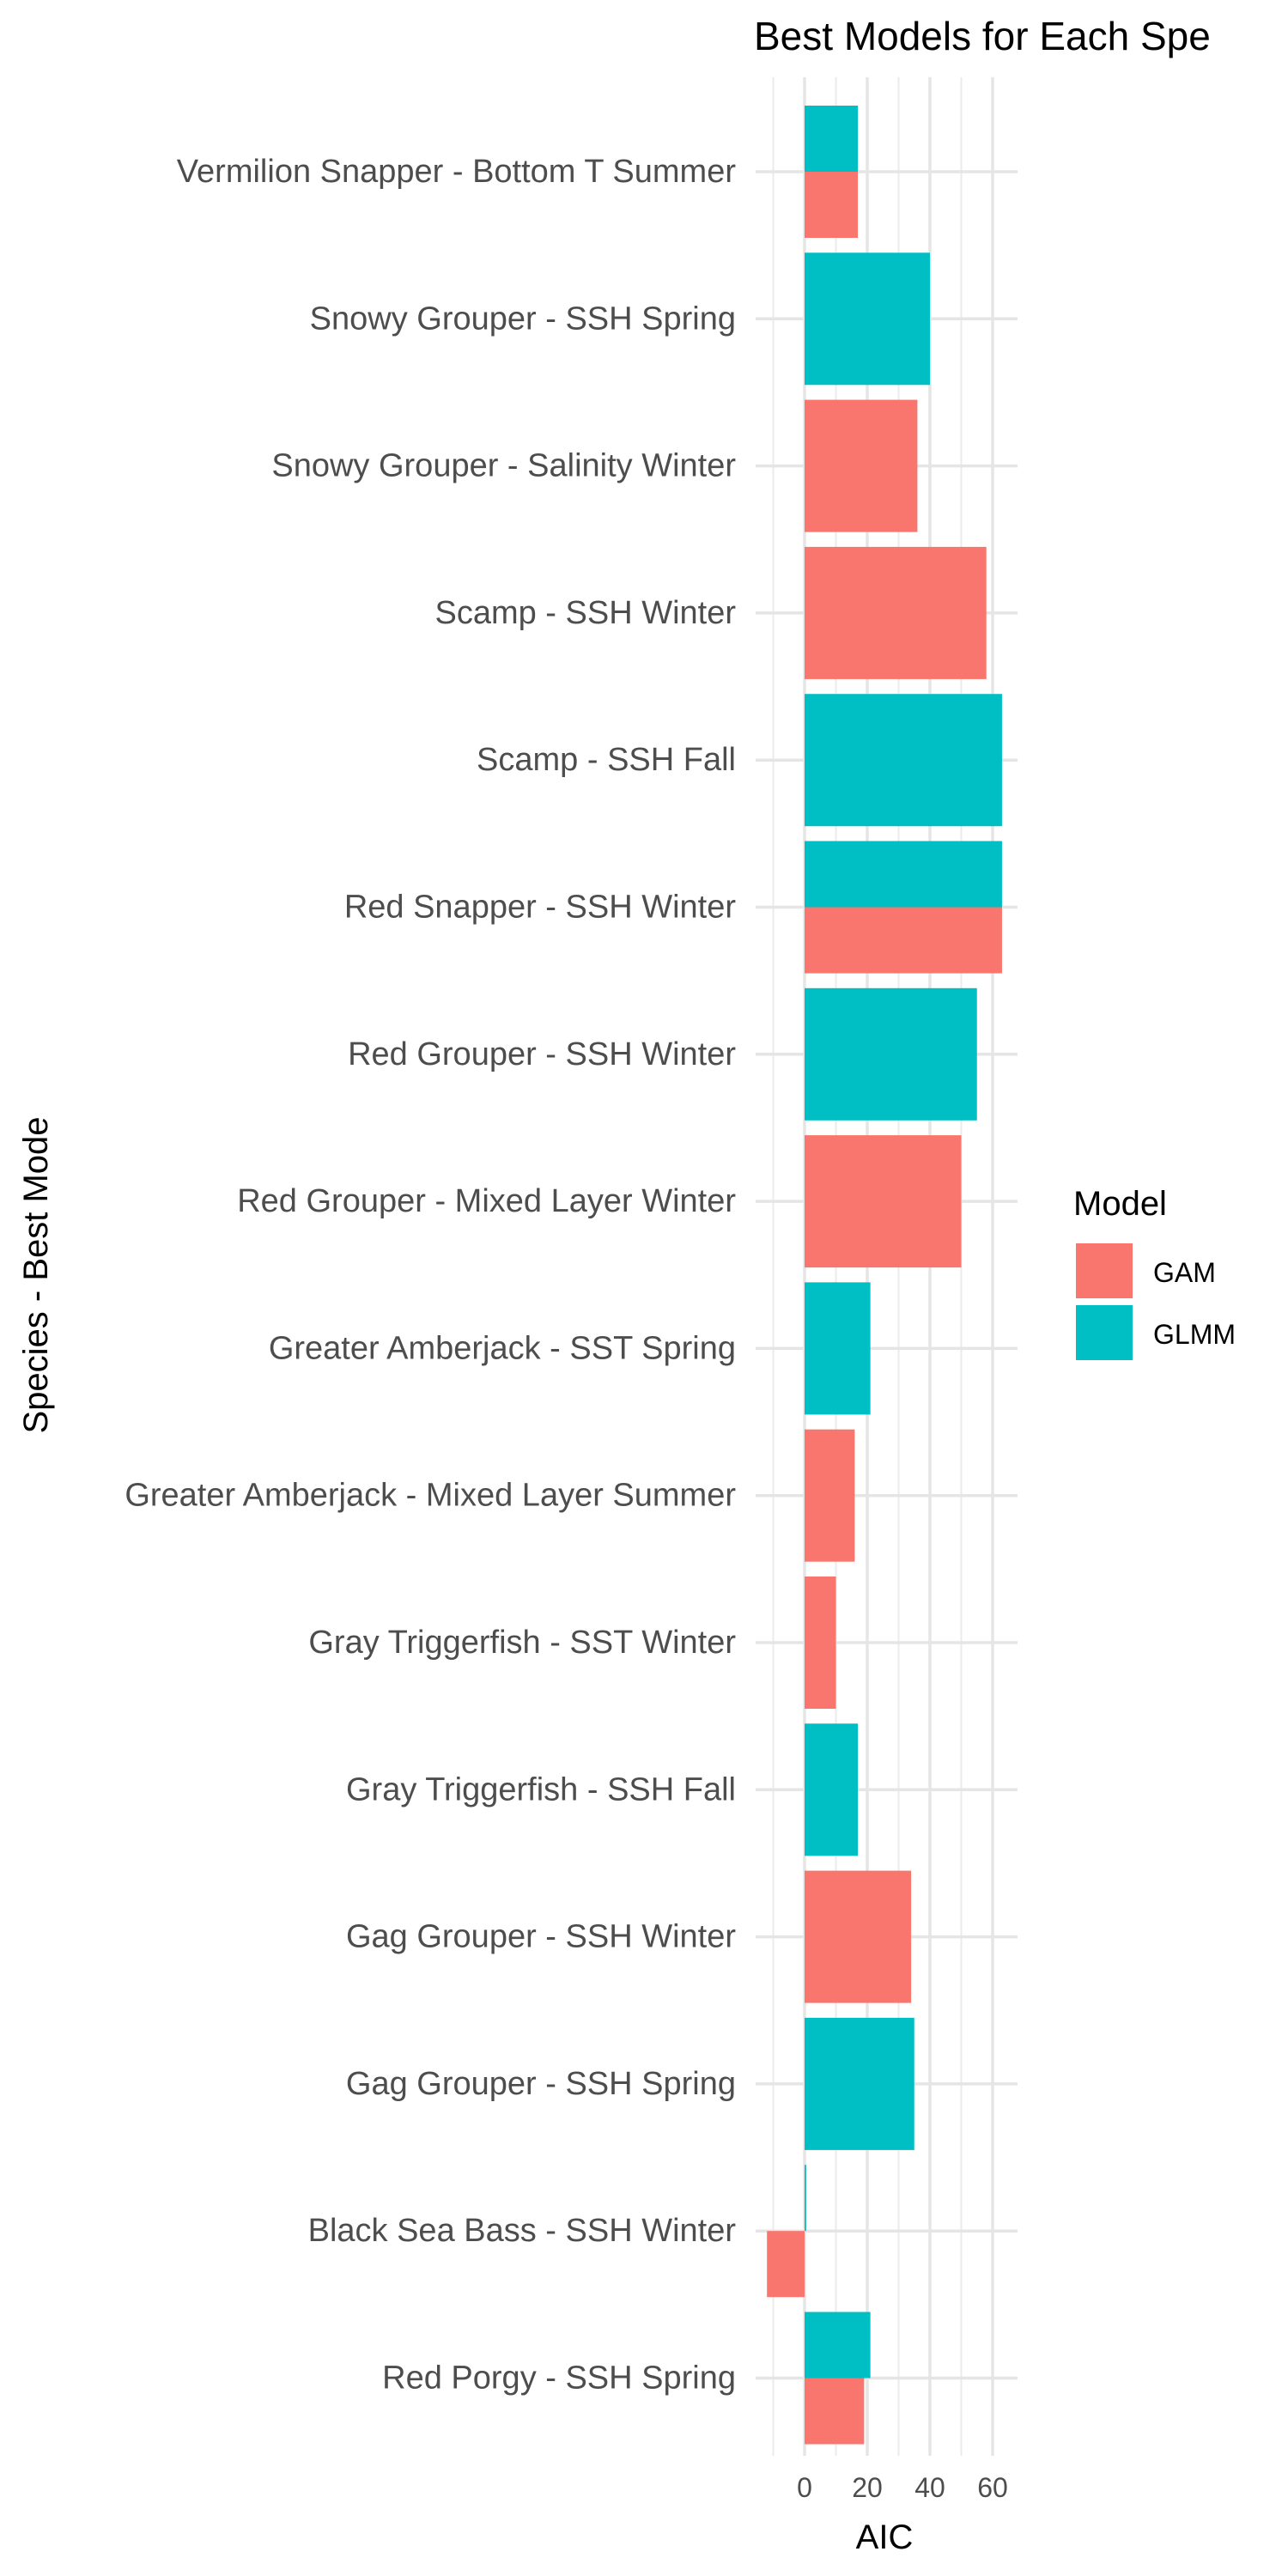  I want to click on y-tick-label: Snowy Grouper - Salinity Winter, so click(503, 466).